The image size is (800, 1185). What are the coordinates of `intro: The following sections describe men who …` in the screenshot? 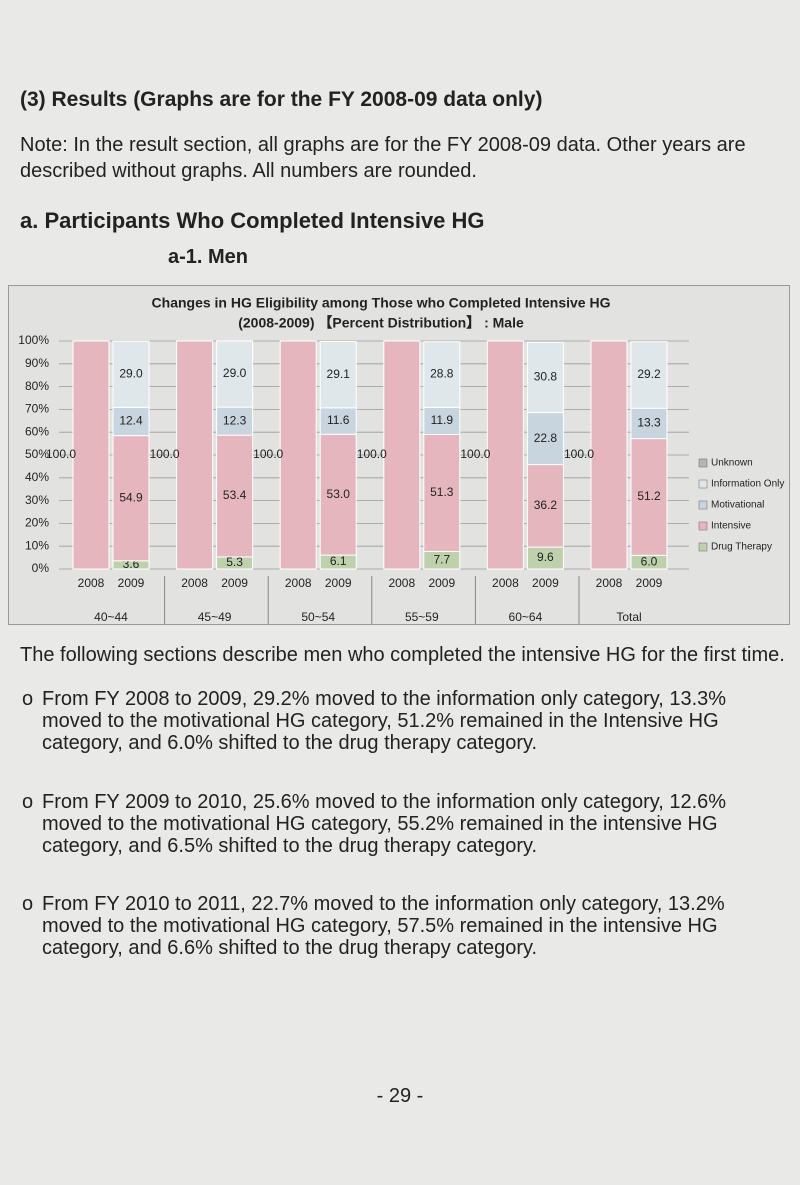 It's located at (402, 655).